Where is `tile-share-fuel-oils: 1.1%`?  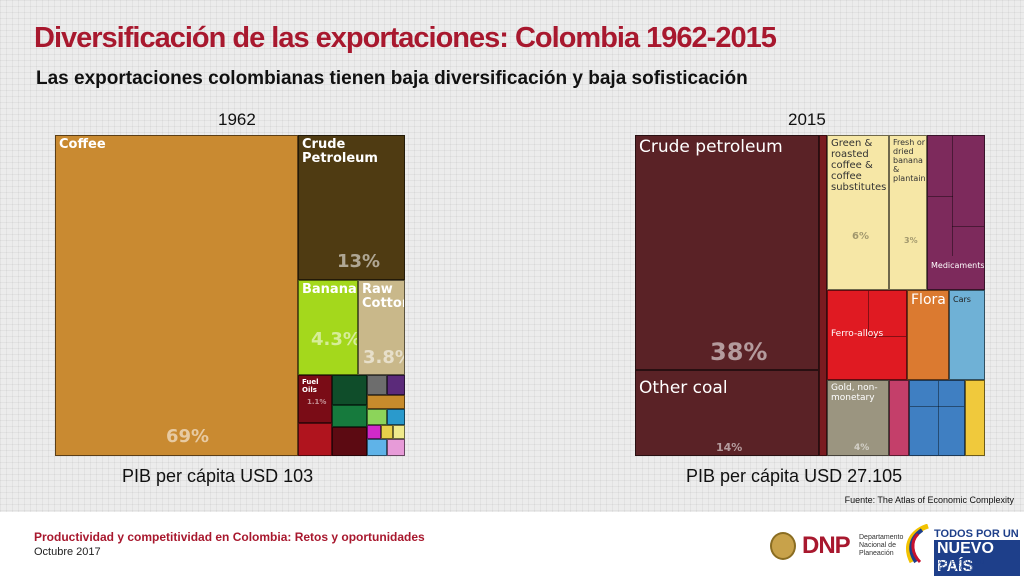 tile-share-fuel-oils: 1.1% is located at coordinates (317, 402).